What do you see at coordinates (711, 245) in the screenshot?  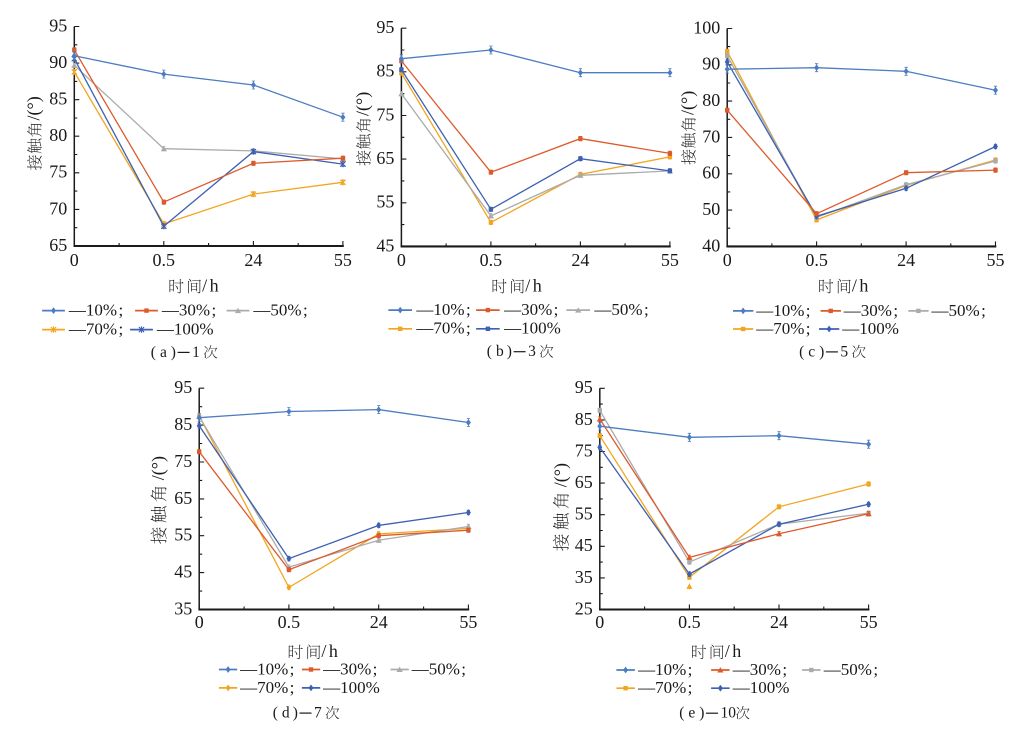 I see `svg-text: 40` at bounding box center [711, 245].